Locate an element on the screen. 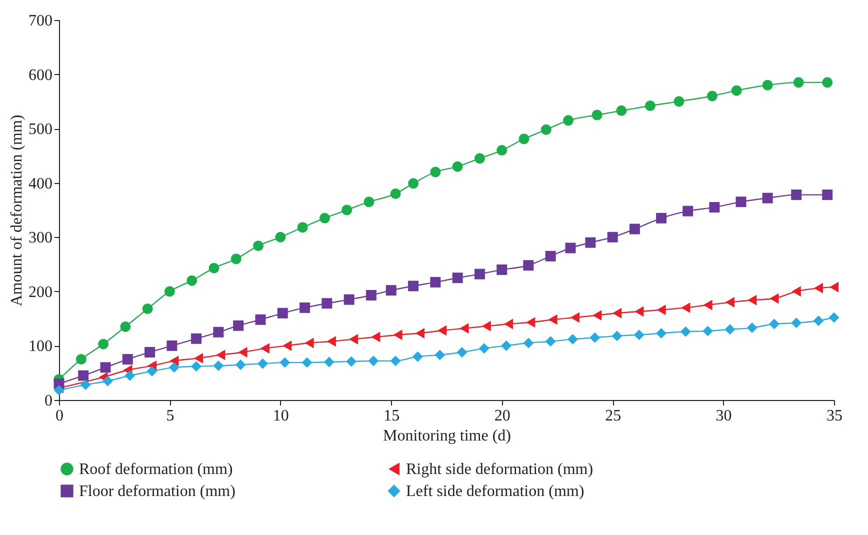  y-tick-label: 700 is located at coordinates (40, 21).